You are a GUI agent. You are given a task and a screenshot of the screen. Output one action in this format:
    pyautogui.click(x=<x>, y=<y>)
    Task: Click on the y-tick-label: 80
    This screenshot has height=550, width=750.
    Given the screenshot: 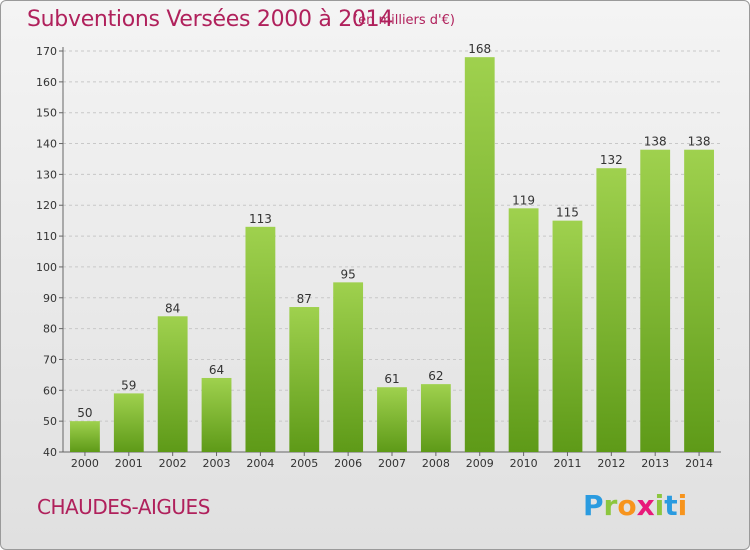 What is the action you would take?
    pyautogui.click(x=50, y=329)
    